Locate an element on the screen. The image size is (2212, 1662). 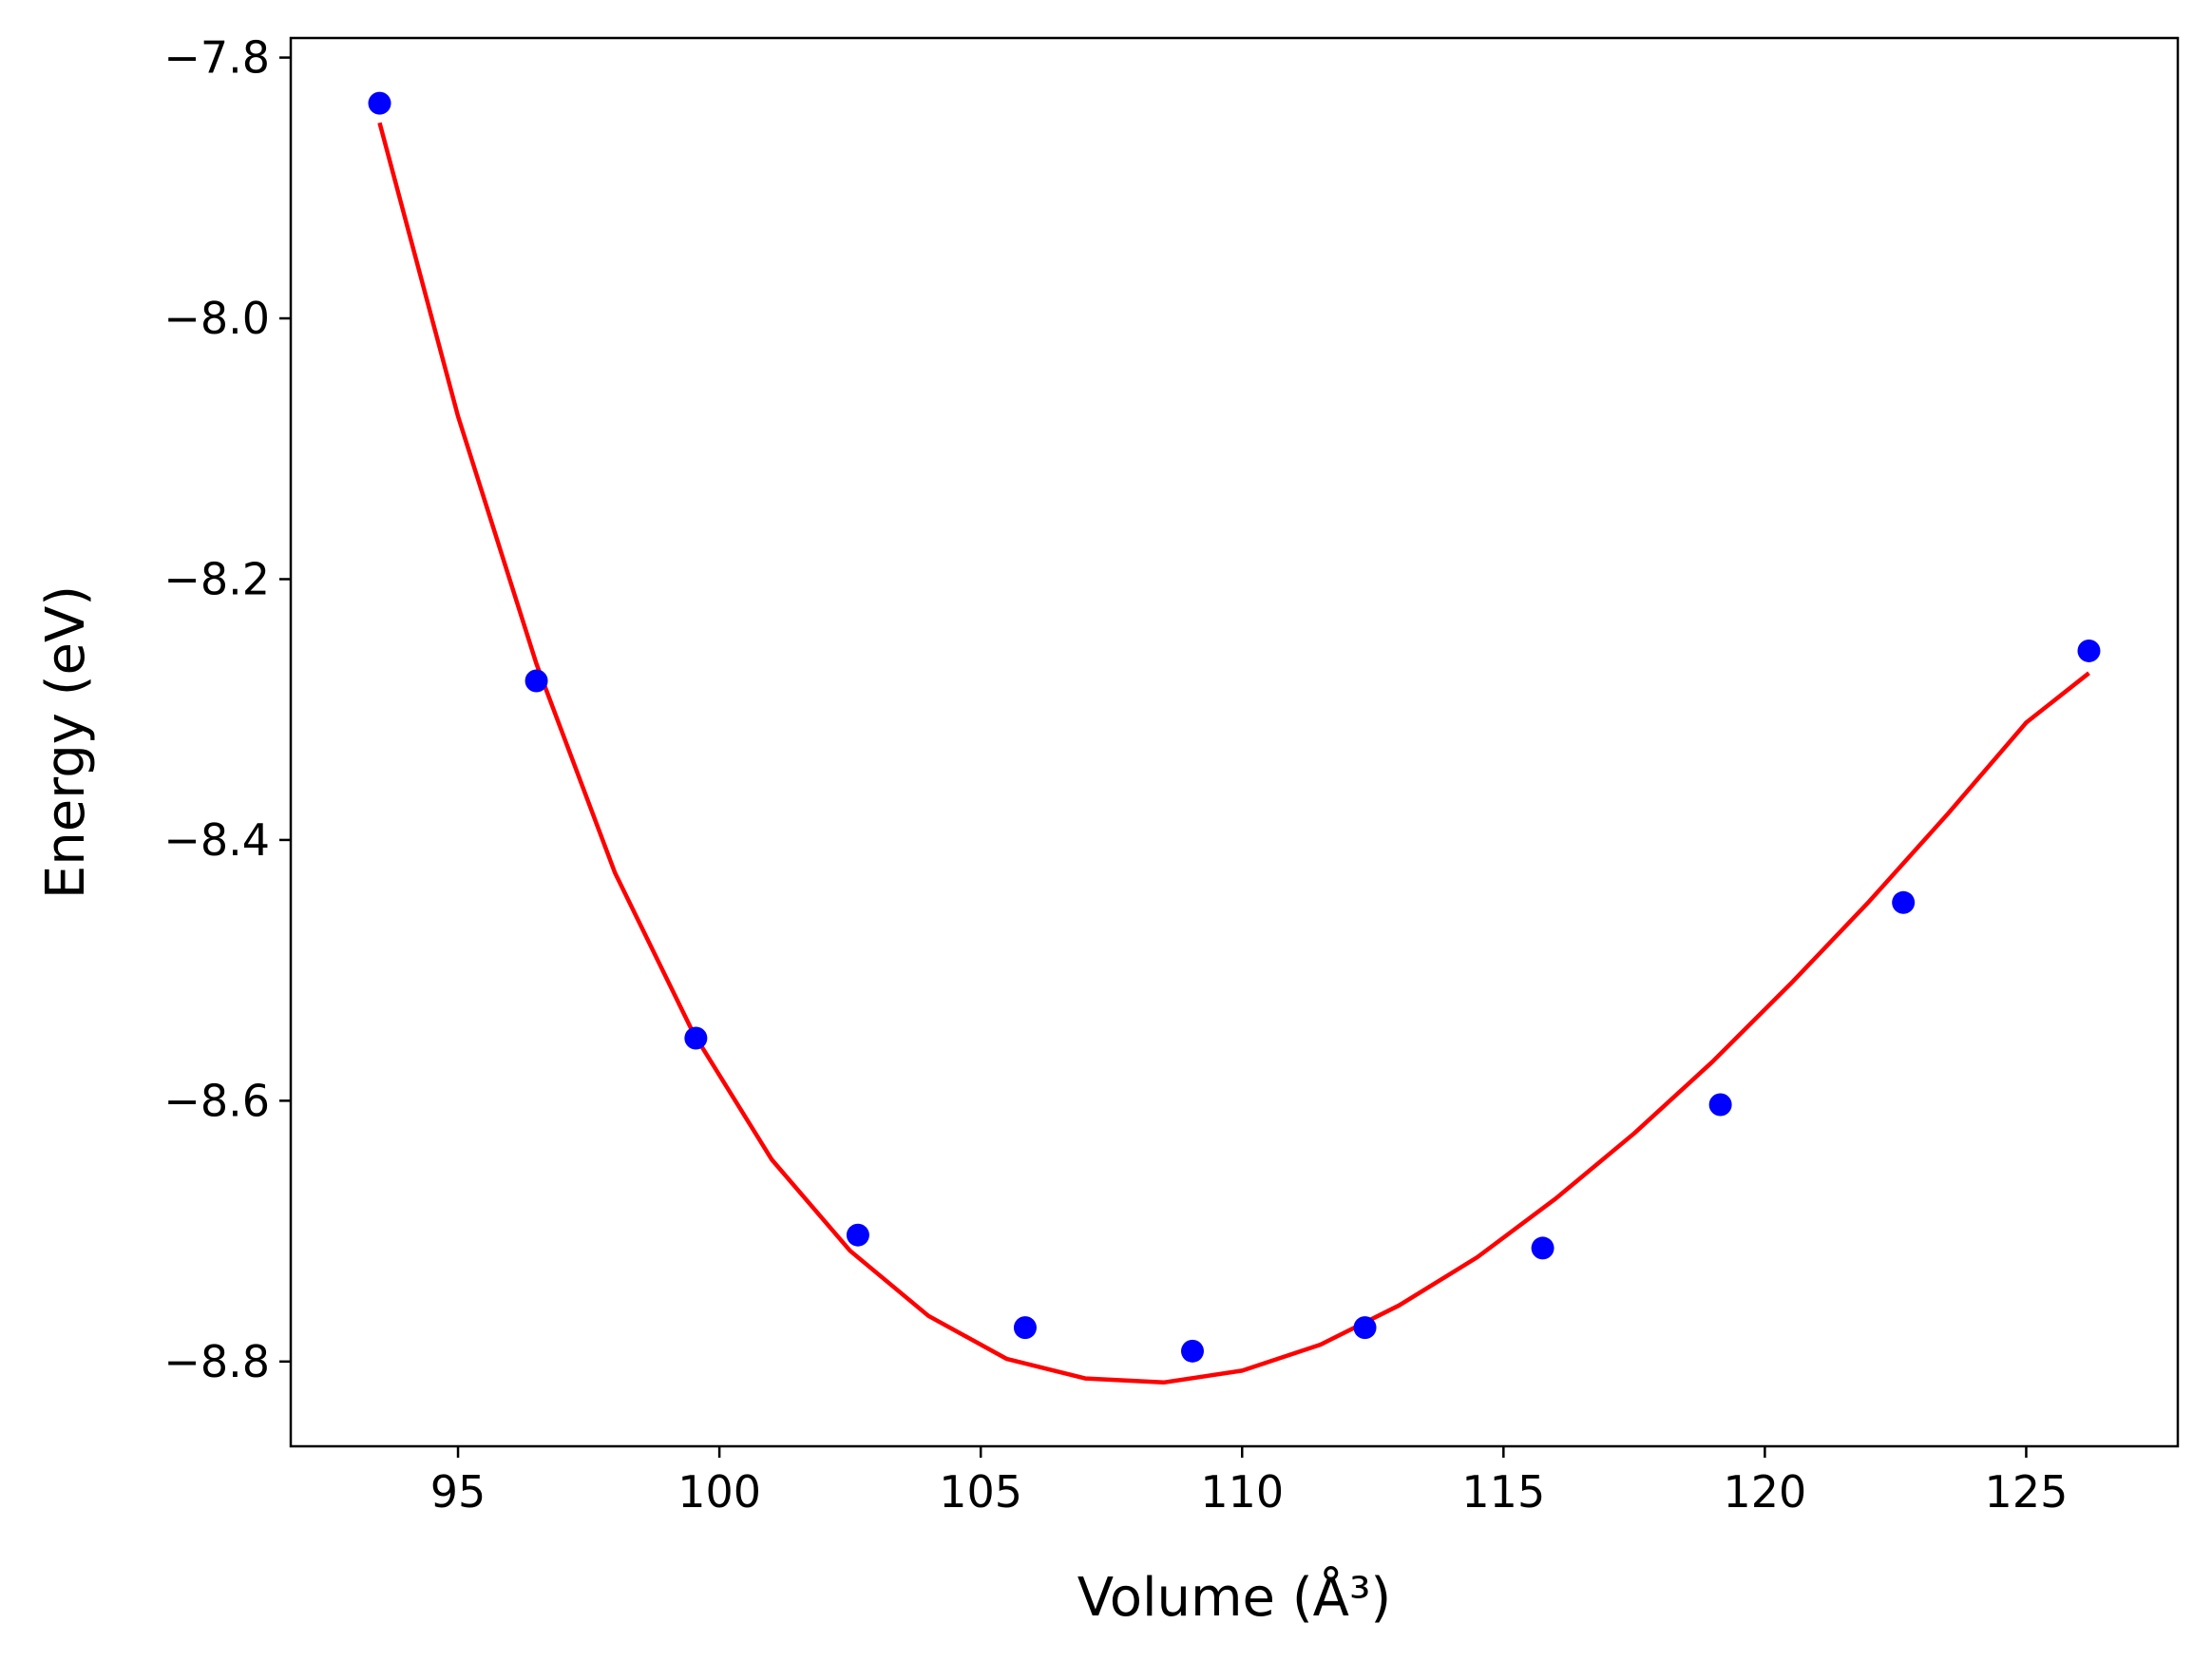
y-tick-label: −8.8 is located at coordinates (216, 1361).